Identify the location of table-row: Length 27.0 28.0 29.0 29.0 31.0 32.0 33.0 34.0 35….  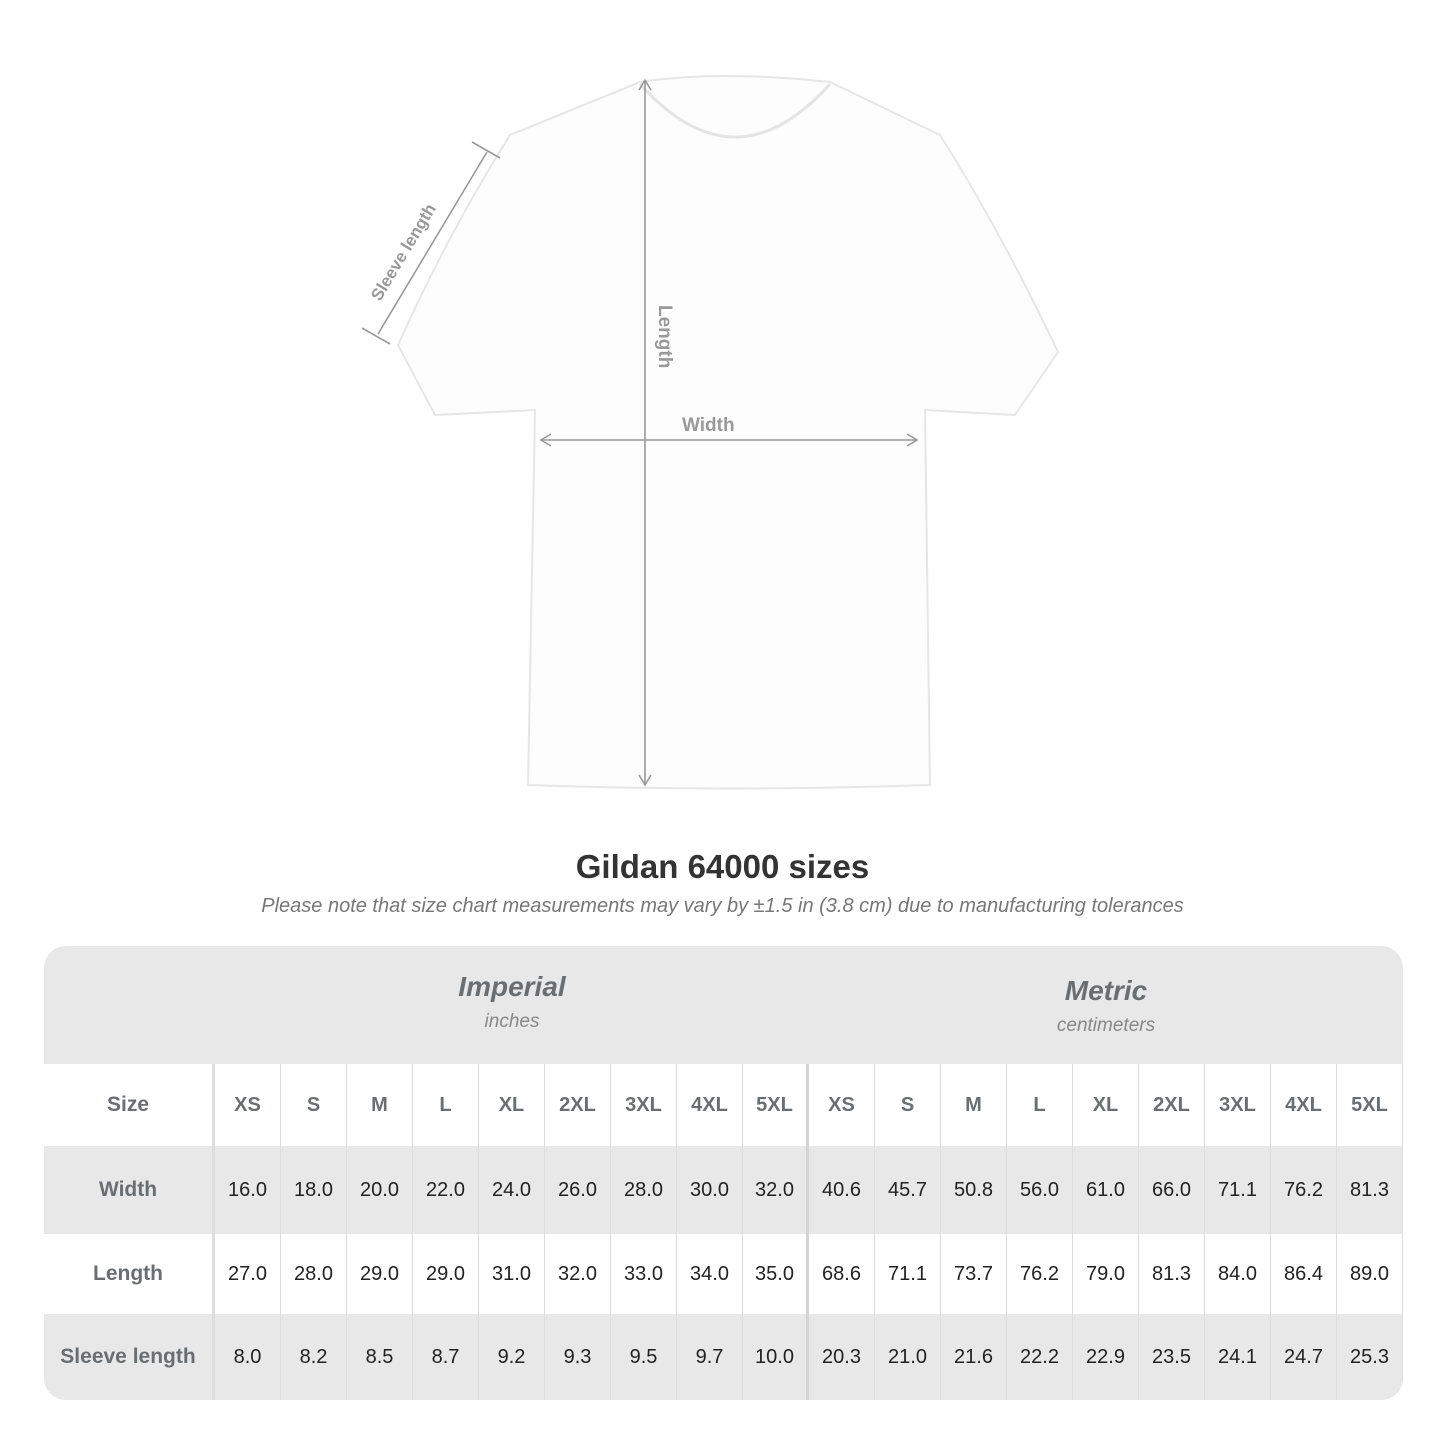
(723, 1274).